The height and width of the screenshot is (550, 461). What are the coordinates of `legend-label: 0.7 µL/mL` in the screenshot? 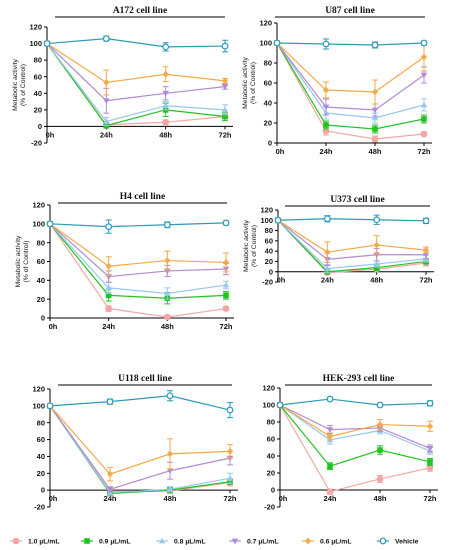 It's located at (263, 542).